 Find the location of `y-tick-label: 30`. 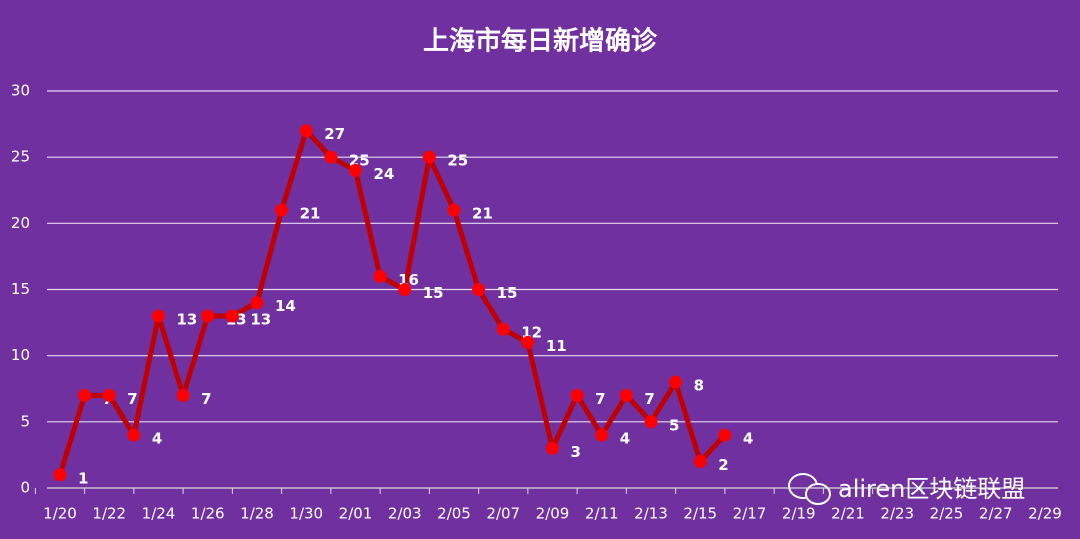

y-tick-label: 30 is located at coordinates (20, 91).